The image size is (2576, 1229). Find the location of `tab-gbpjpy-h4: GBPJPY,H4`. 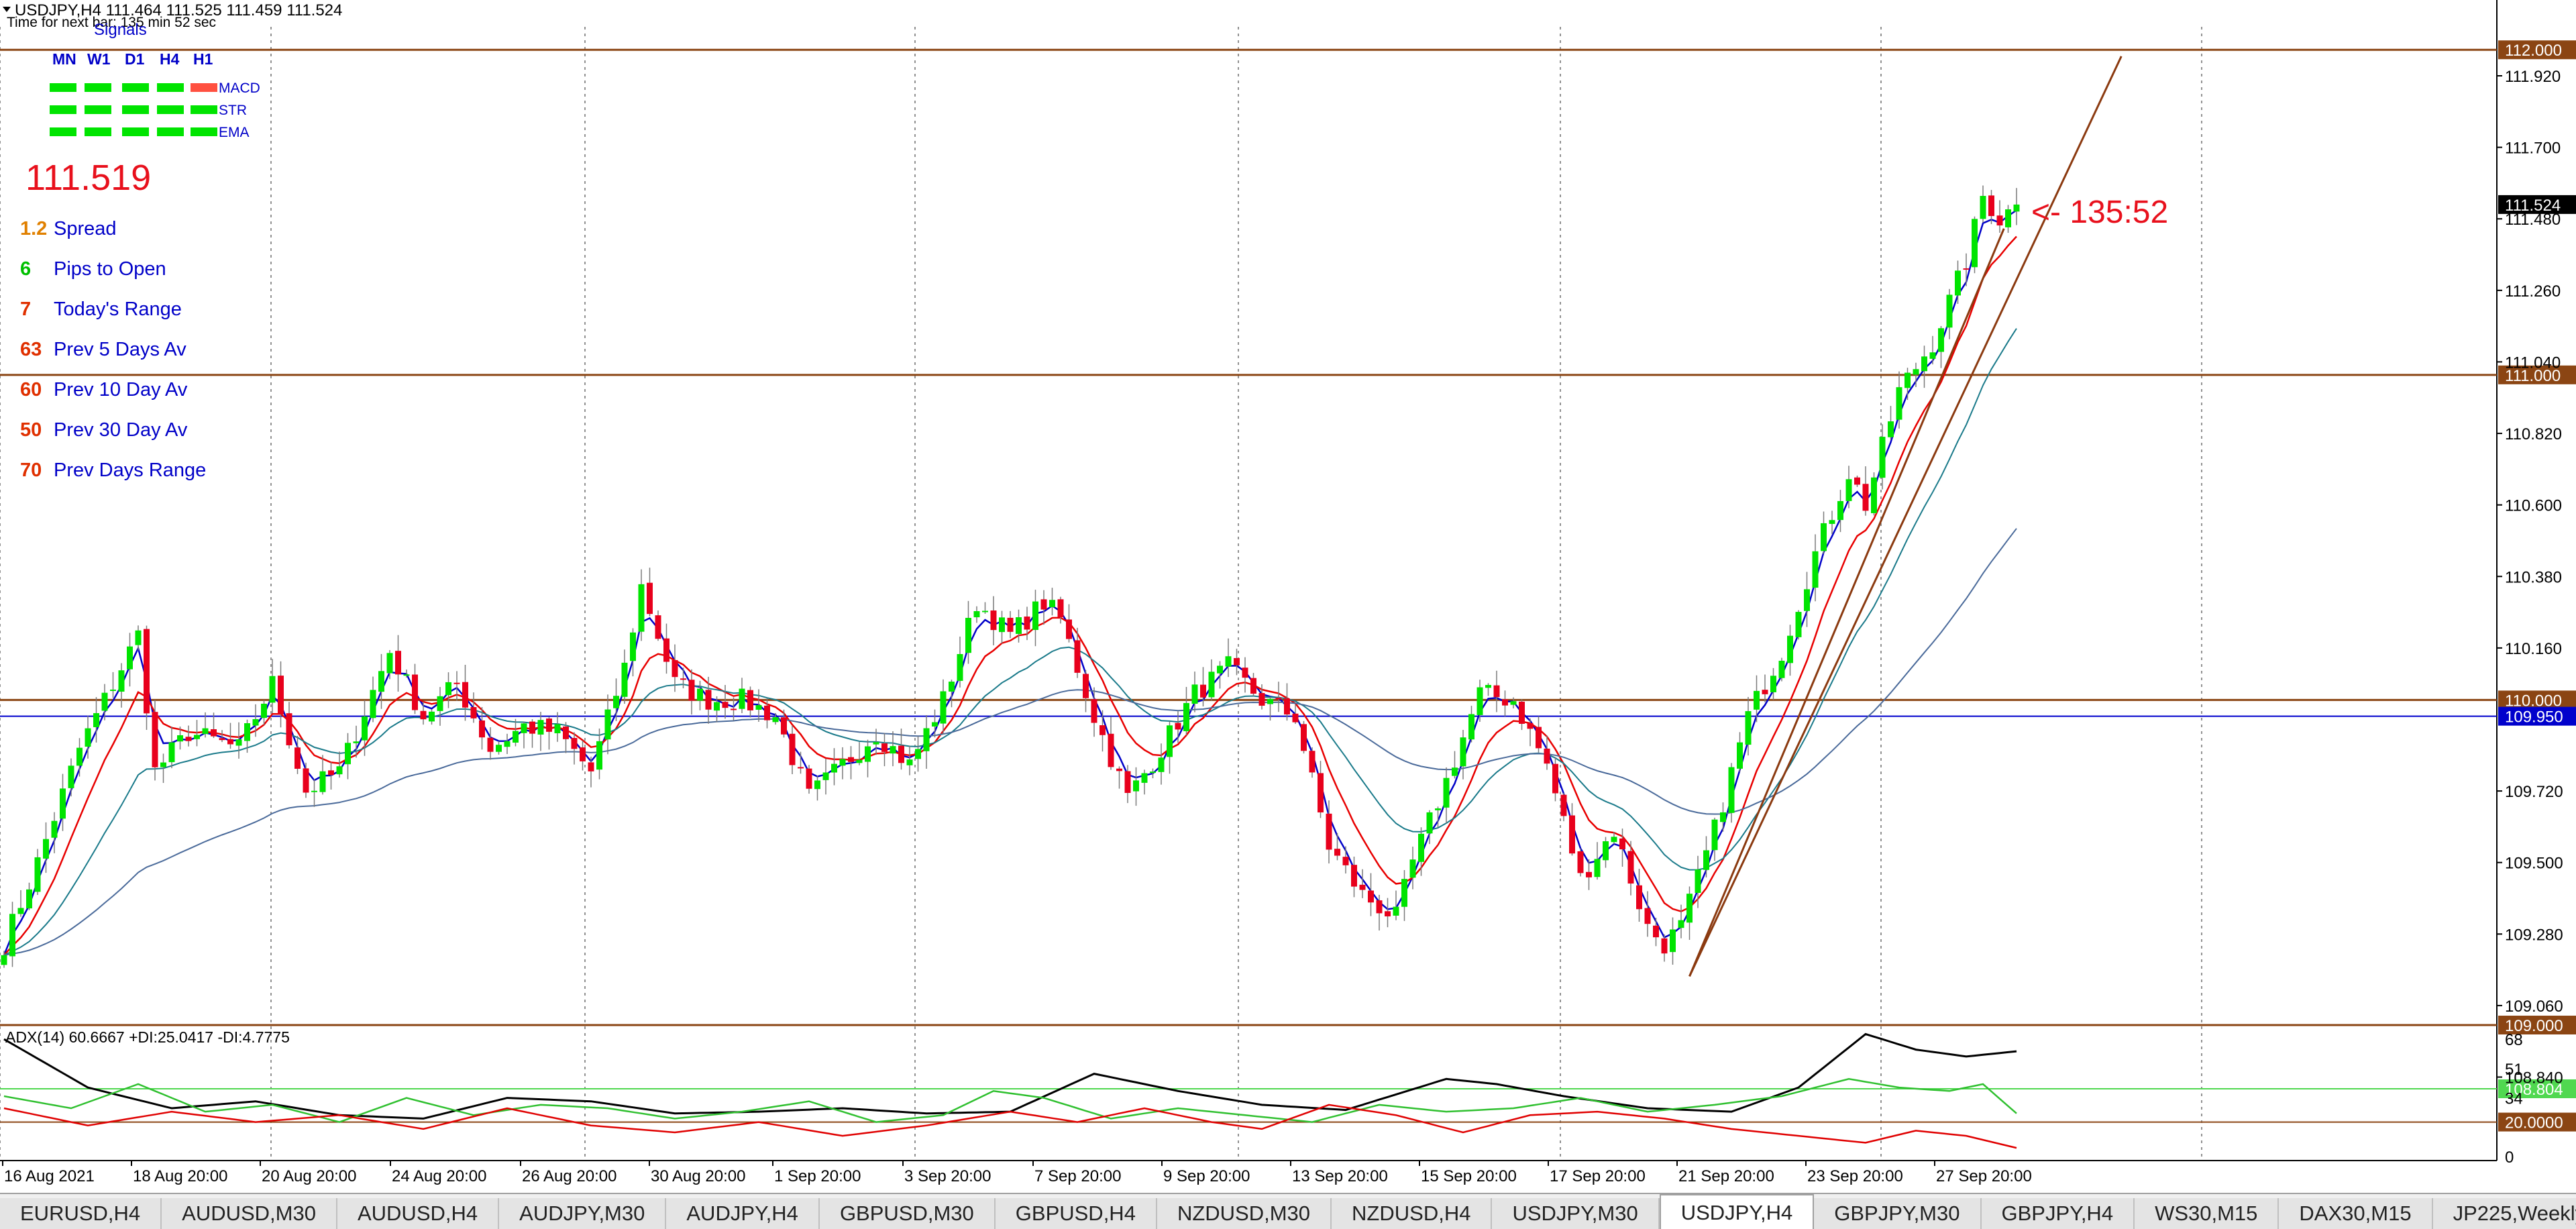

tab-gbpjpy-h4: GBPJPY,H4 is located at coordinates (2058, 1214).